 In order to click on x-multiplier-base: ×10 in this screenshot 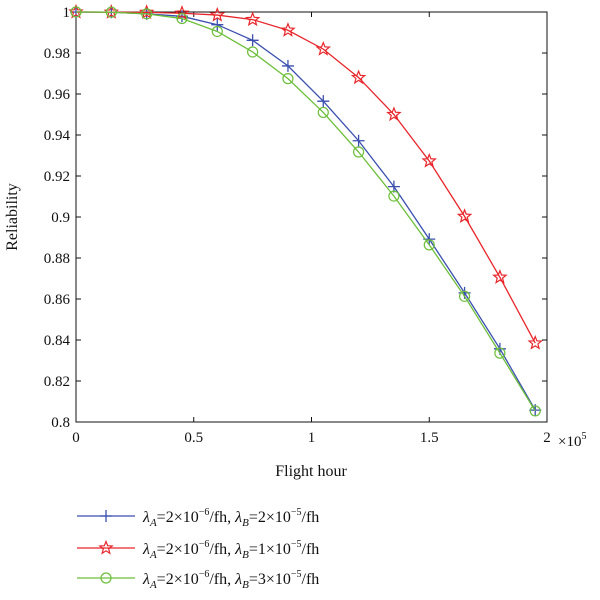, I will do `click(569, 442)`.